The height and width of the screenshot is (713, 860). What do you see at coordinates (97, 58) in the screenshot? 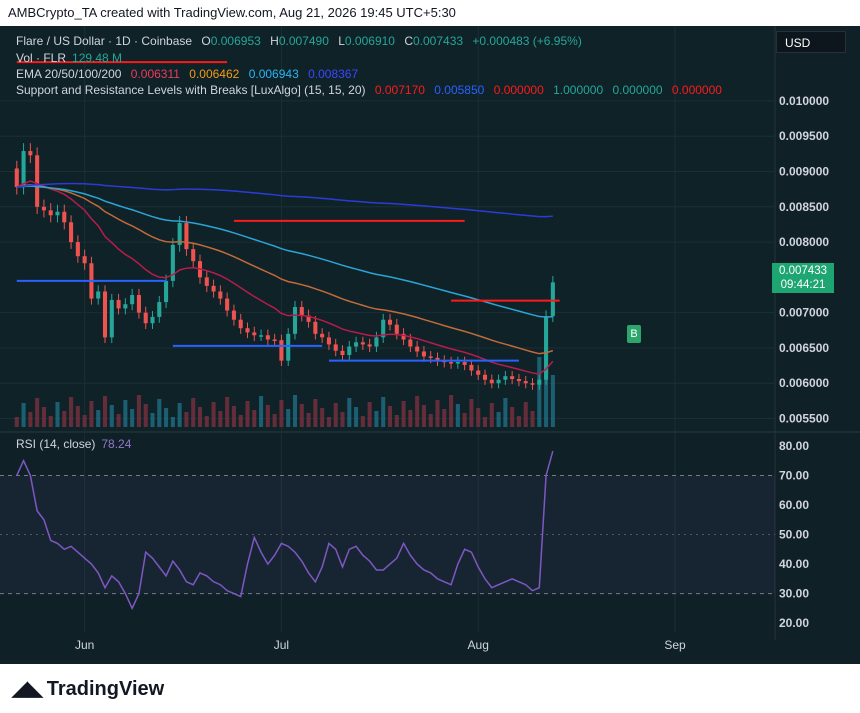
I see `volume-value: 129.48 M` at bounding box center [97, 58].